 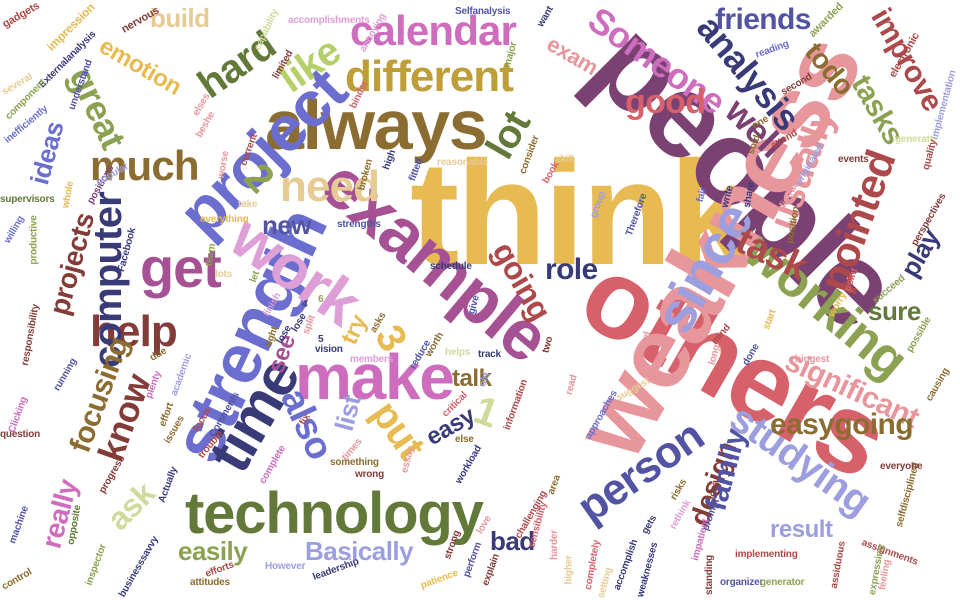 What do you see at coordinates (649, 525) in the screenshot?
I see `word: gets` at bounding box center [649, 525].